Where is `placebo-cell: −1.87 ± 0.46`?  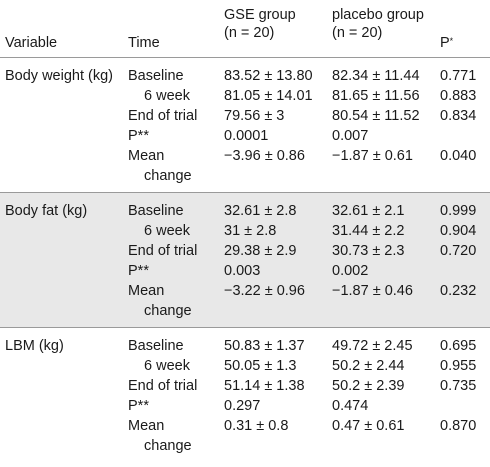
placebo-cell: −1.87 ± 0.46 is located at coordinates (386, 304).